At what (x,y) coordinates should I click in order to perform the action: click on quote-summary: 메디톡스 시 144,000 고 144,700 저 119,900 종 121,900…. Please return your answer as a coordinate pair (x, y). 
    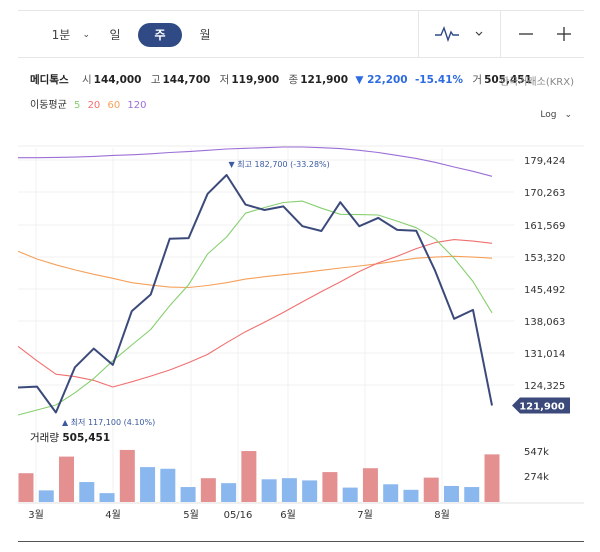
    Looking at the image, I should click on (281, 79).